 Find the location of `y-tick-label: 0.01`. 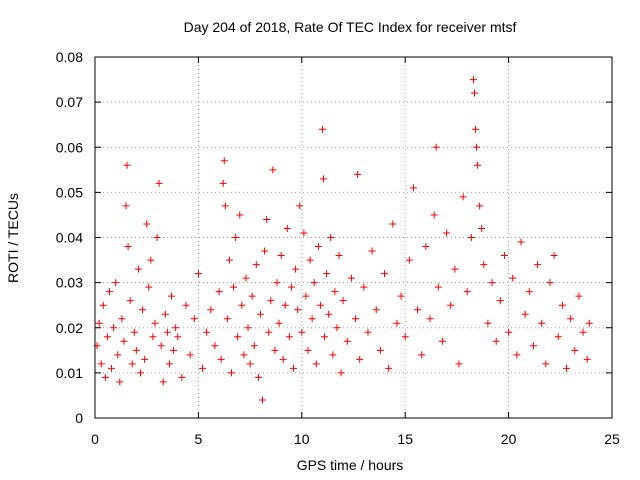

y-tick-label: 0.01 is located at coordinates (69, 373).